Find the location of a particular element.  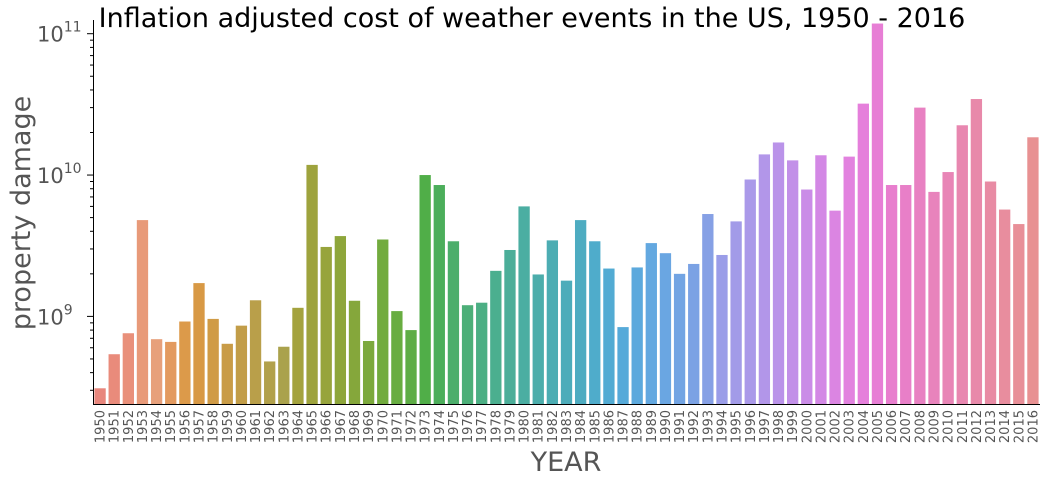

x-tick-label: 1981 is located at coordinates (539, 426).